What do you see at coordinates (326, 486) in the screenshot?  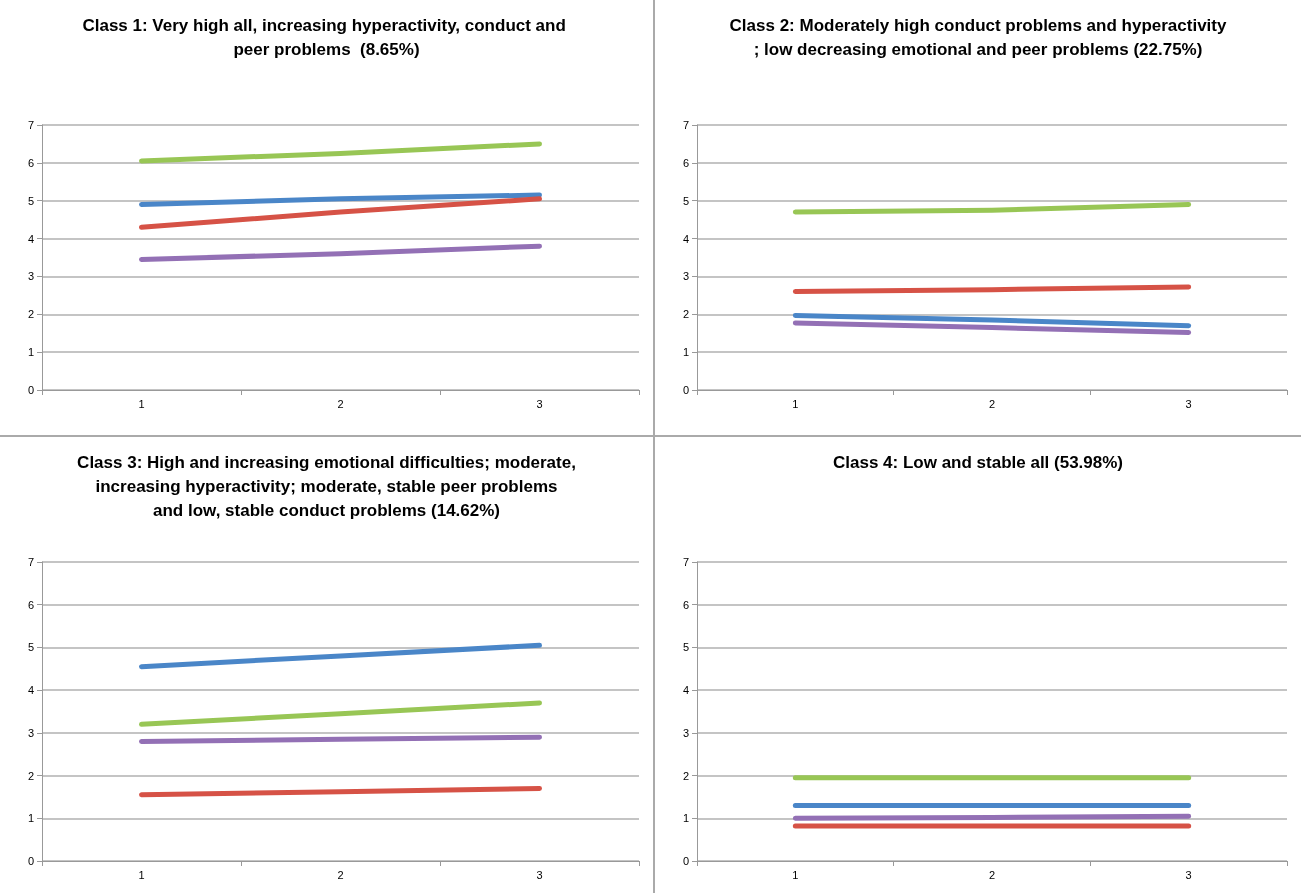 I see `chart-title: Class 3: High and increasing emotional difficulties; moderate, increasing hyperactivity; moderate, stable peer problems and low, stable conduct problems (14.62%)` at bounding box center [326, 486].